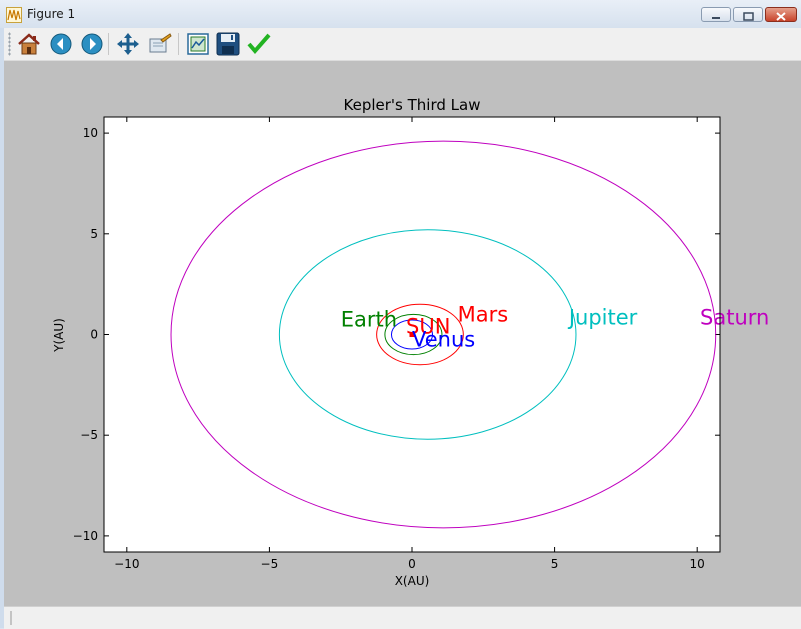 The width and height of the screenshot is (801, 629). I want to click on status-divider, so click(11, 618).